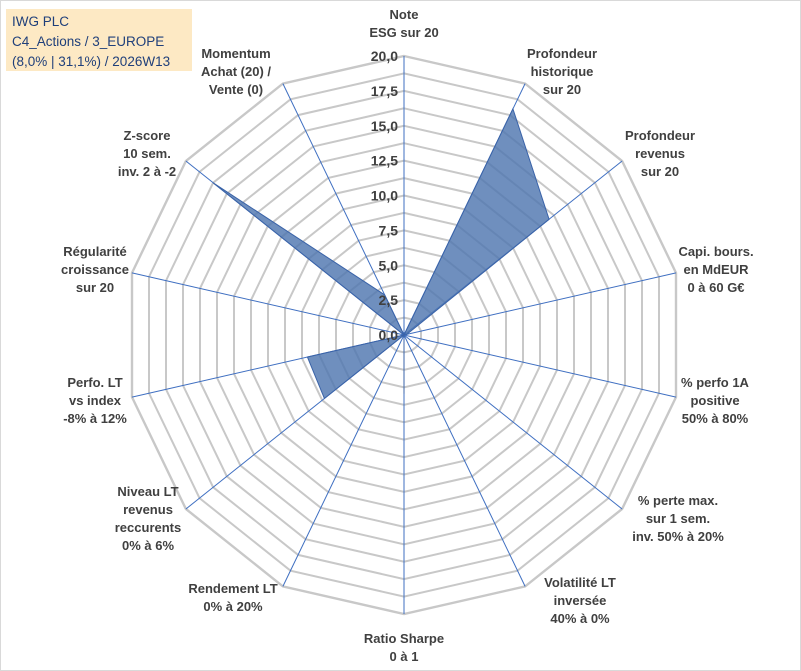 This screenshot has height=671, width=801. I want to click on axis-label: Volatilité LT inversée 40% à 0%, so click(580, 600).